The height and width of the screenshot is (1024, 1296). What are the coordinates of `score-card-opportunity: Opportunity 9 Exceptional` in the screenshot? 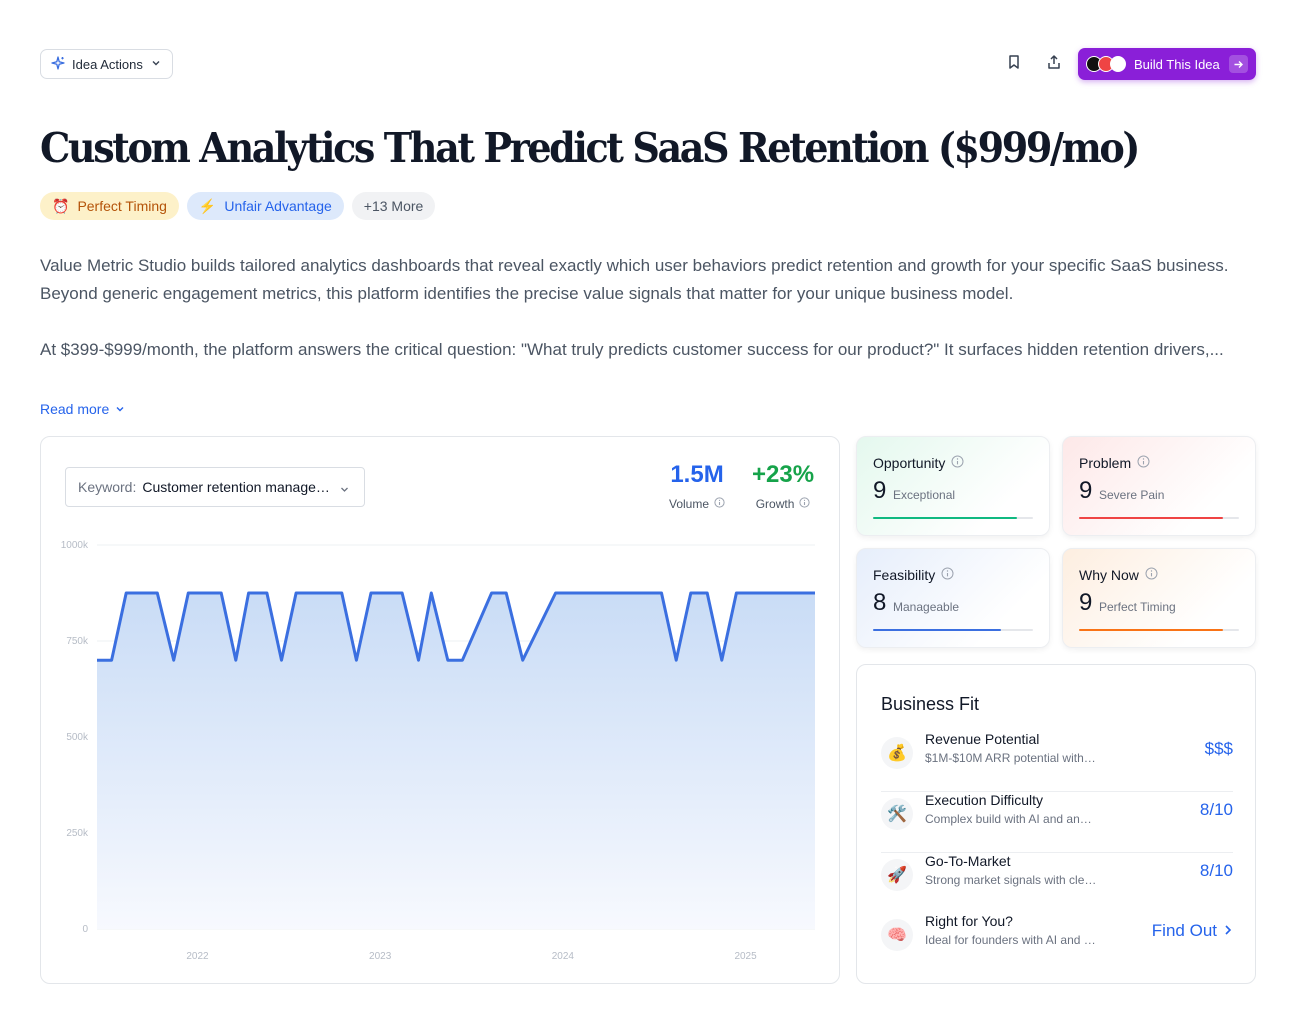 It's located at (953, 486).